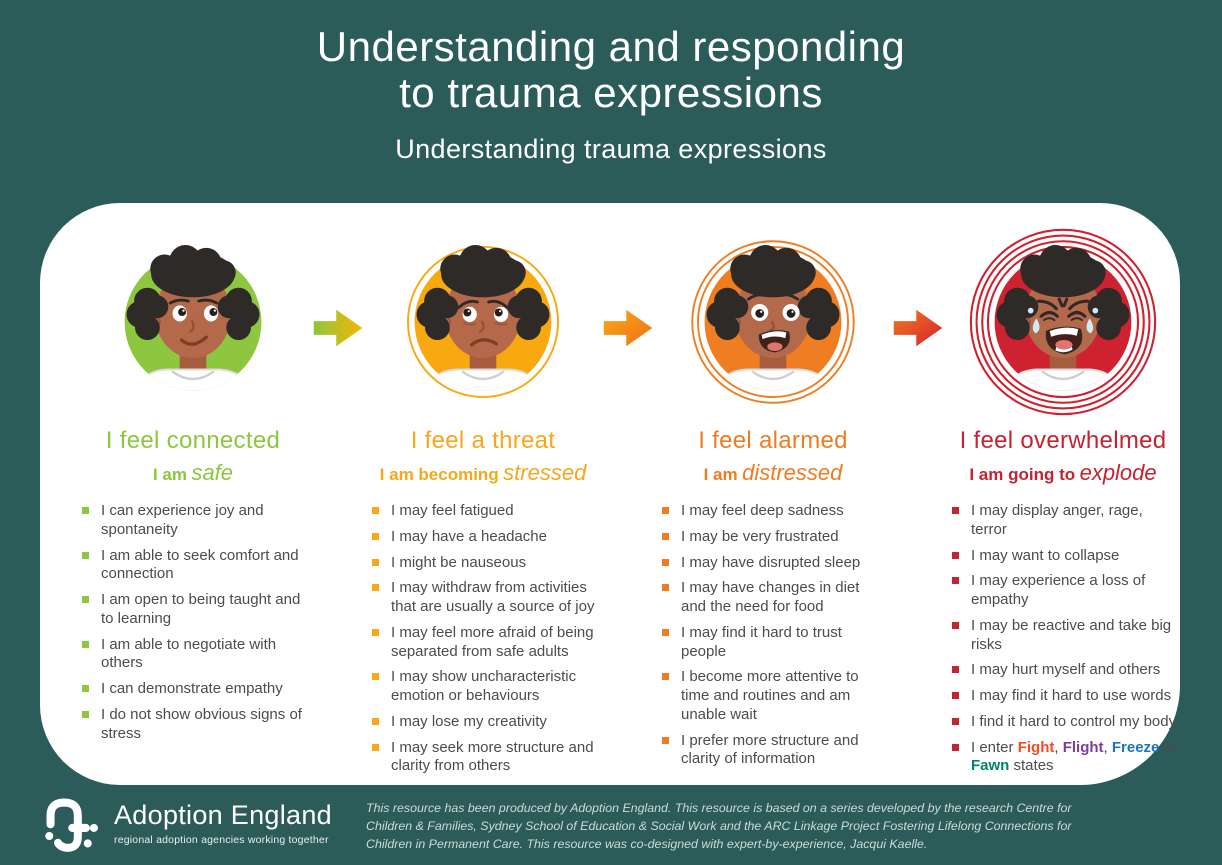  I want to click on worried-child-face-icon, so click(483, 322).